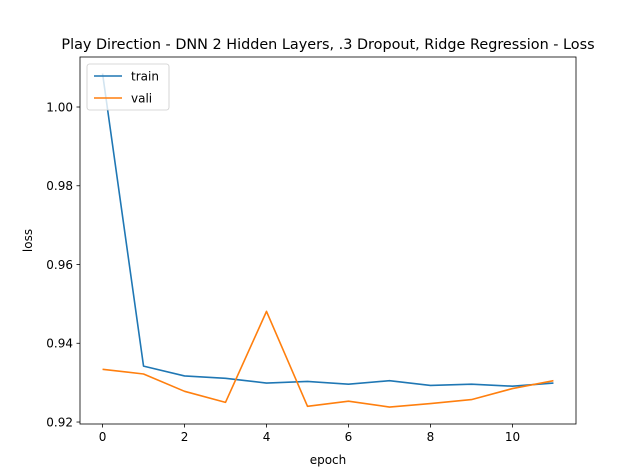 The image size is (640, 476). I want to click on x-tick-label: 2, so click(185, 437).